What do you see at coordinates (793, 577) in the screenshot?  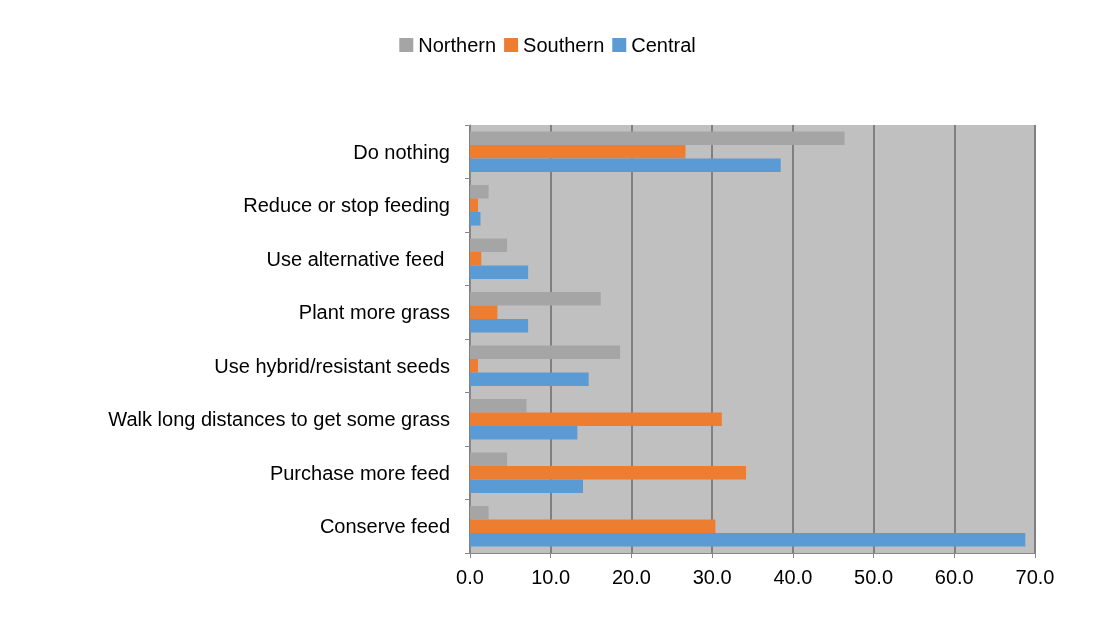 I see `x-tick-label: 40.0` at bounding box center [793, 577].